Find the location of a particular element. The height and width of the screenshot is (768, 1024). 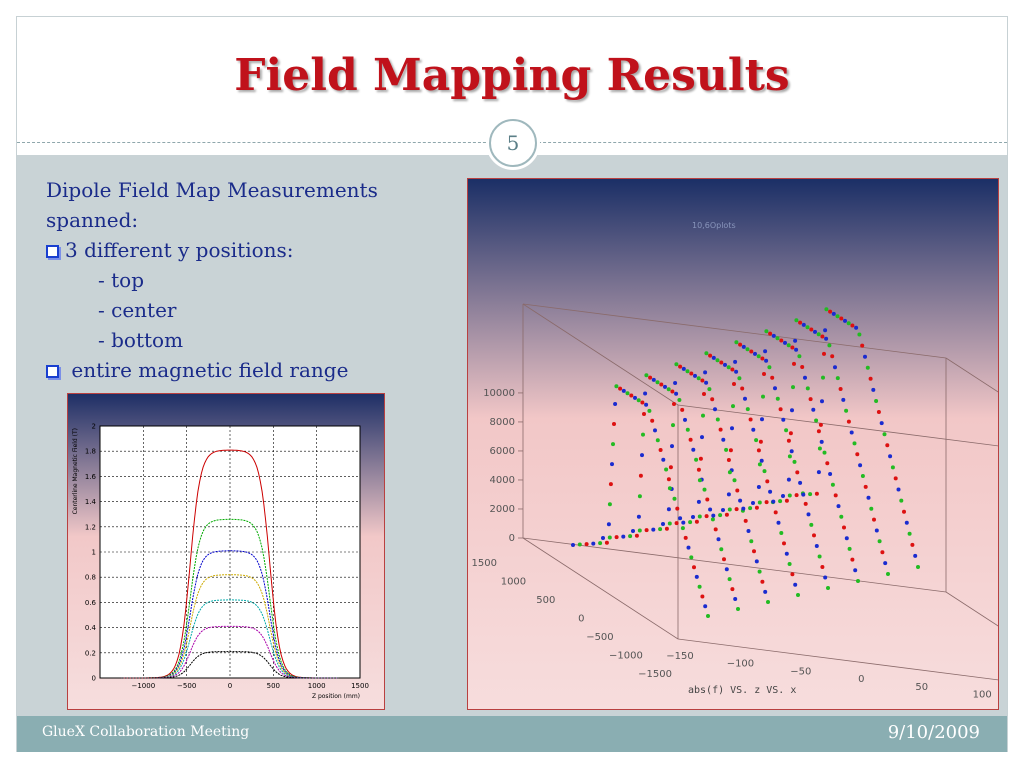

bullet-item-2-text: entire magnetic field range is located at coordinates (210, 370).